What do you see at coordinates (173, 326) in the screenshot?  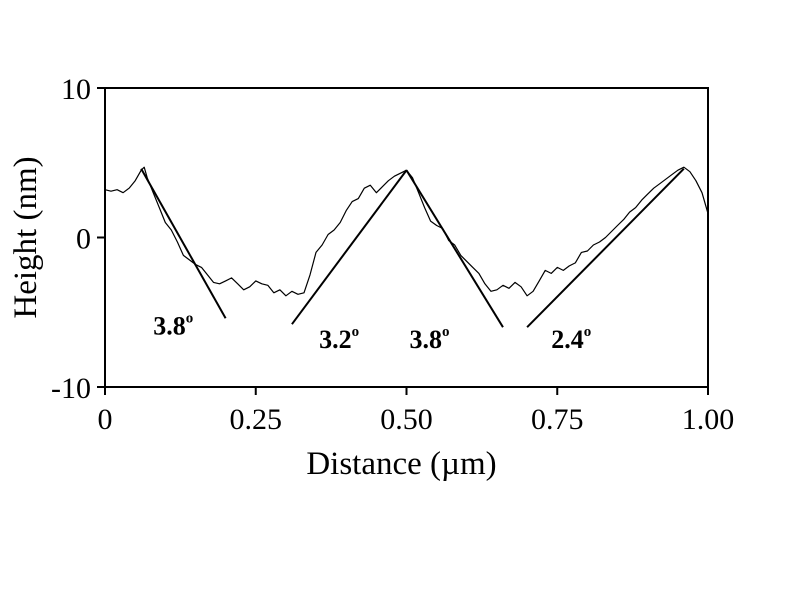 I see `angle-label-1: 3.8o` at bounding box center [173, 326].